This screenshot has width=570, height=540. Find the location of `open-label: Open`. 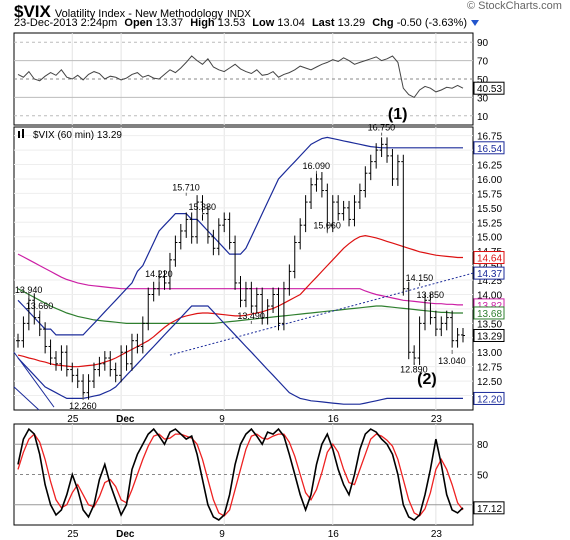

open-label: Open is located at coordinates (138, 23).